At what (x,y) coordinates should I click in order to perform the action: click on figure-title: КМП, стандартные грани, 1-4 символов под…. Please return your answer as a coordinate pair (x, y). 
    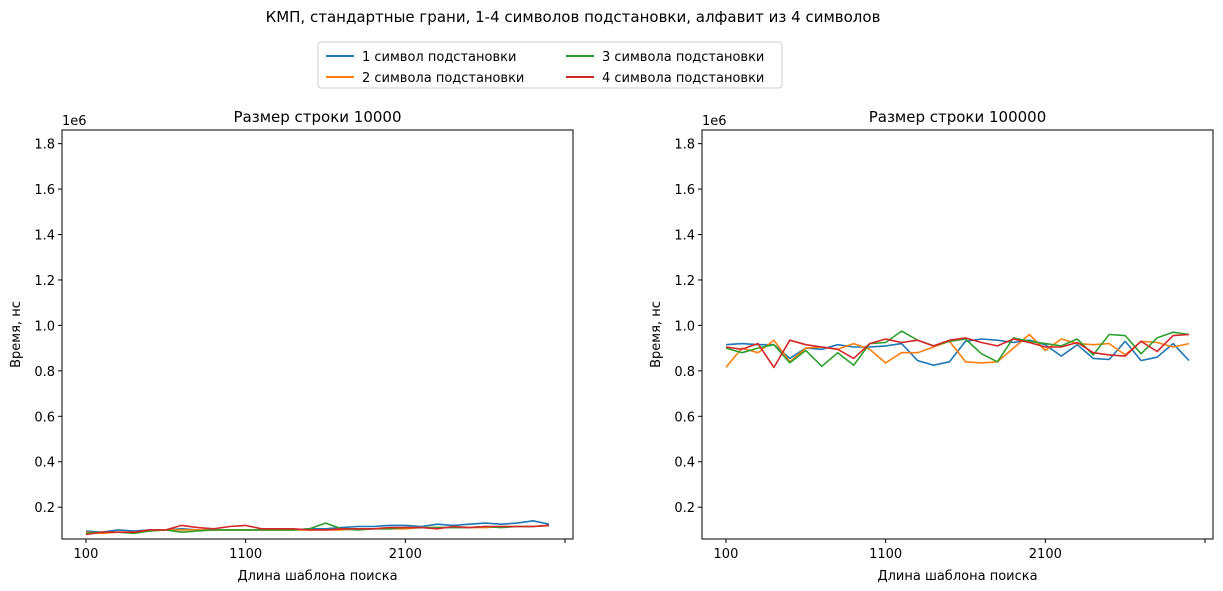
    Looking at the image, I should click on (573, 17).